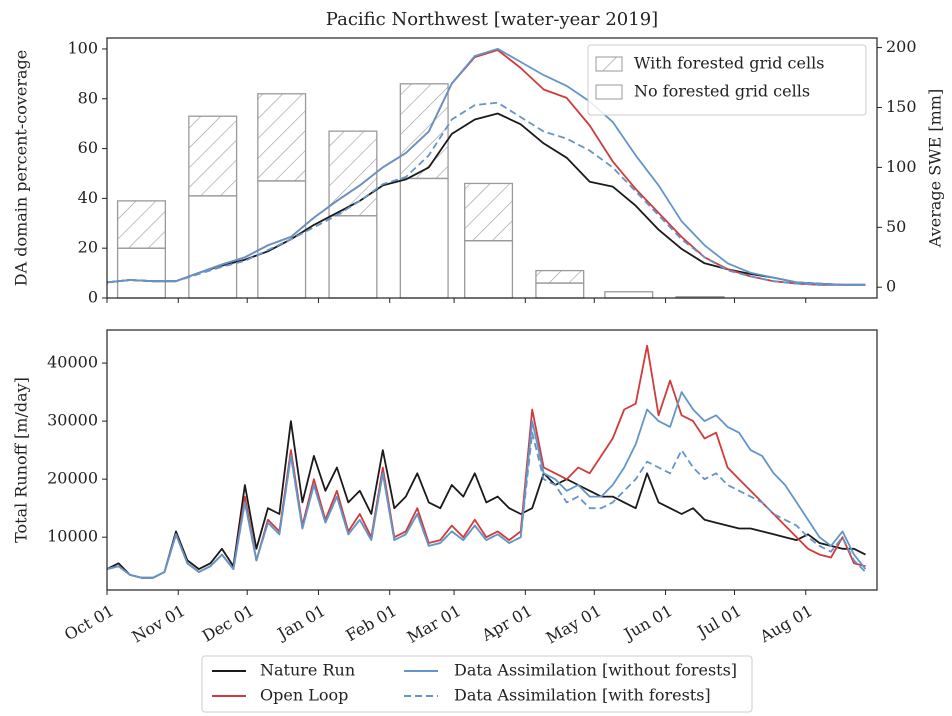 This screenshot has width=952, height=716. I want to click on y-tick-label: 0, so click(93, 297).